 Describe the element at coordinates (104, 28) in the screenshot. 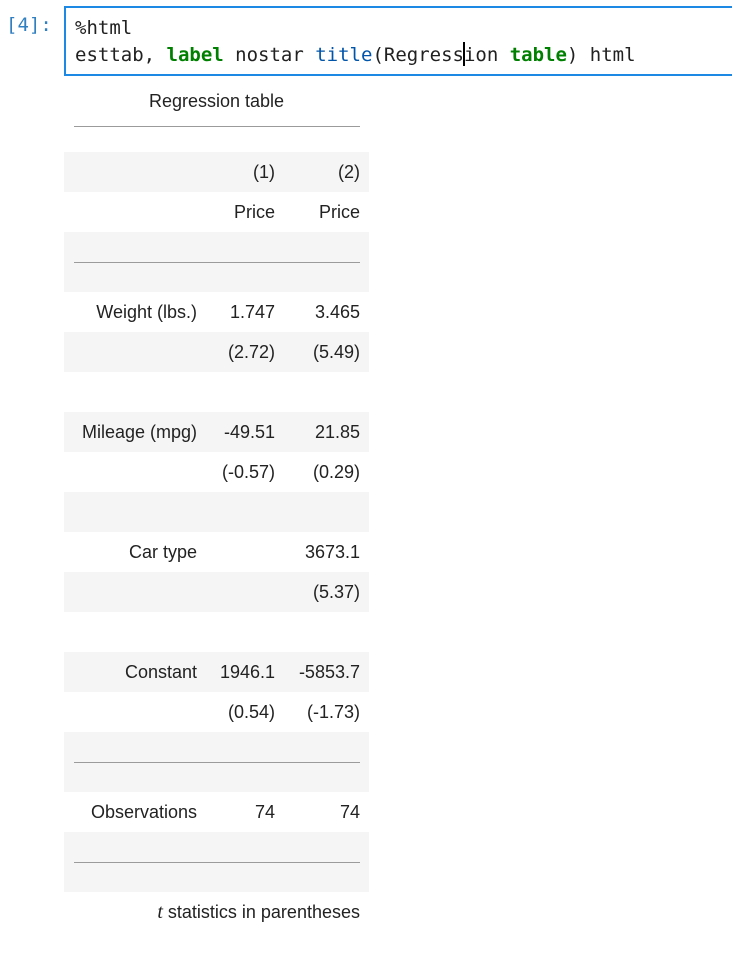

I see `code-line-1: %html` at that location.